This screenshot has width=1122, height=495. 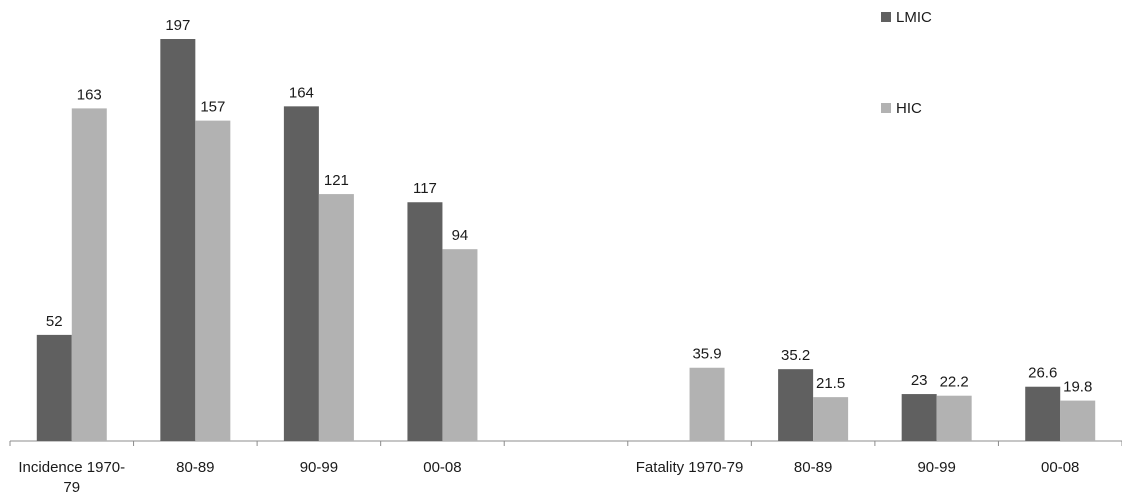 I want to click on data-label: 26.6, so click(x=1042, y=373).